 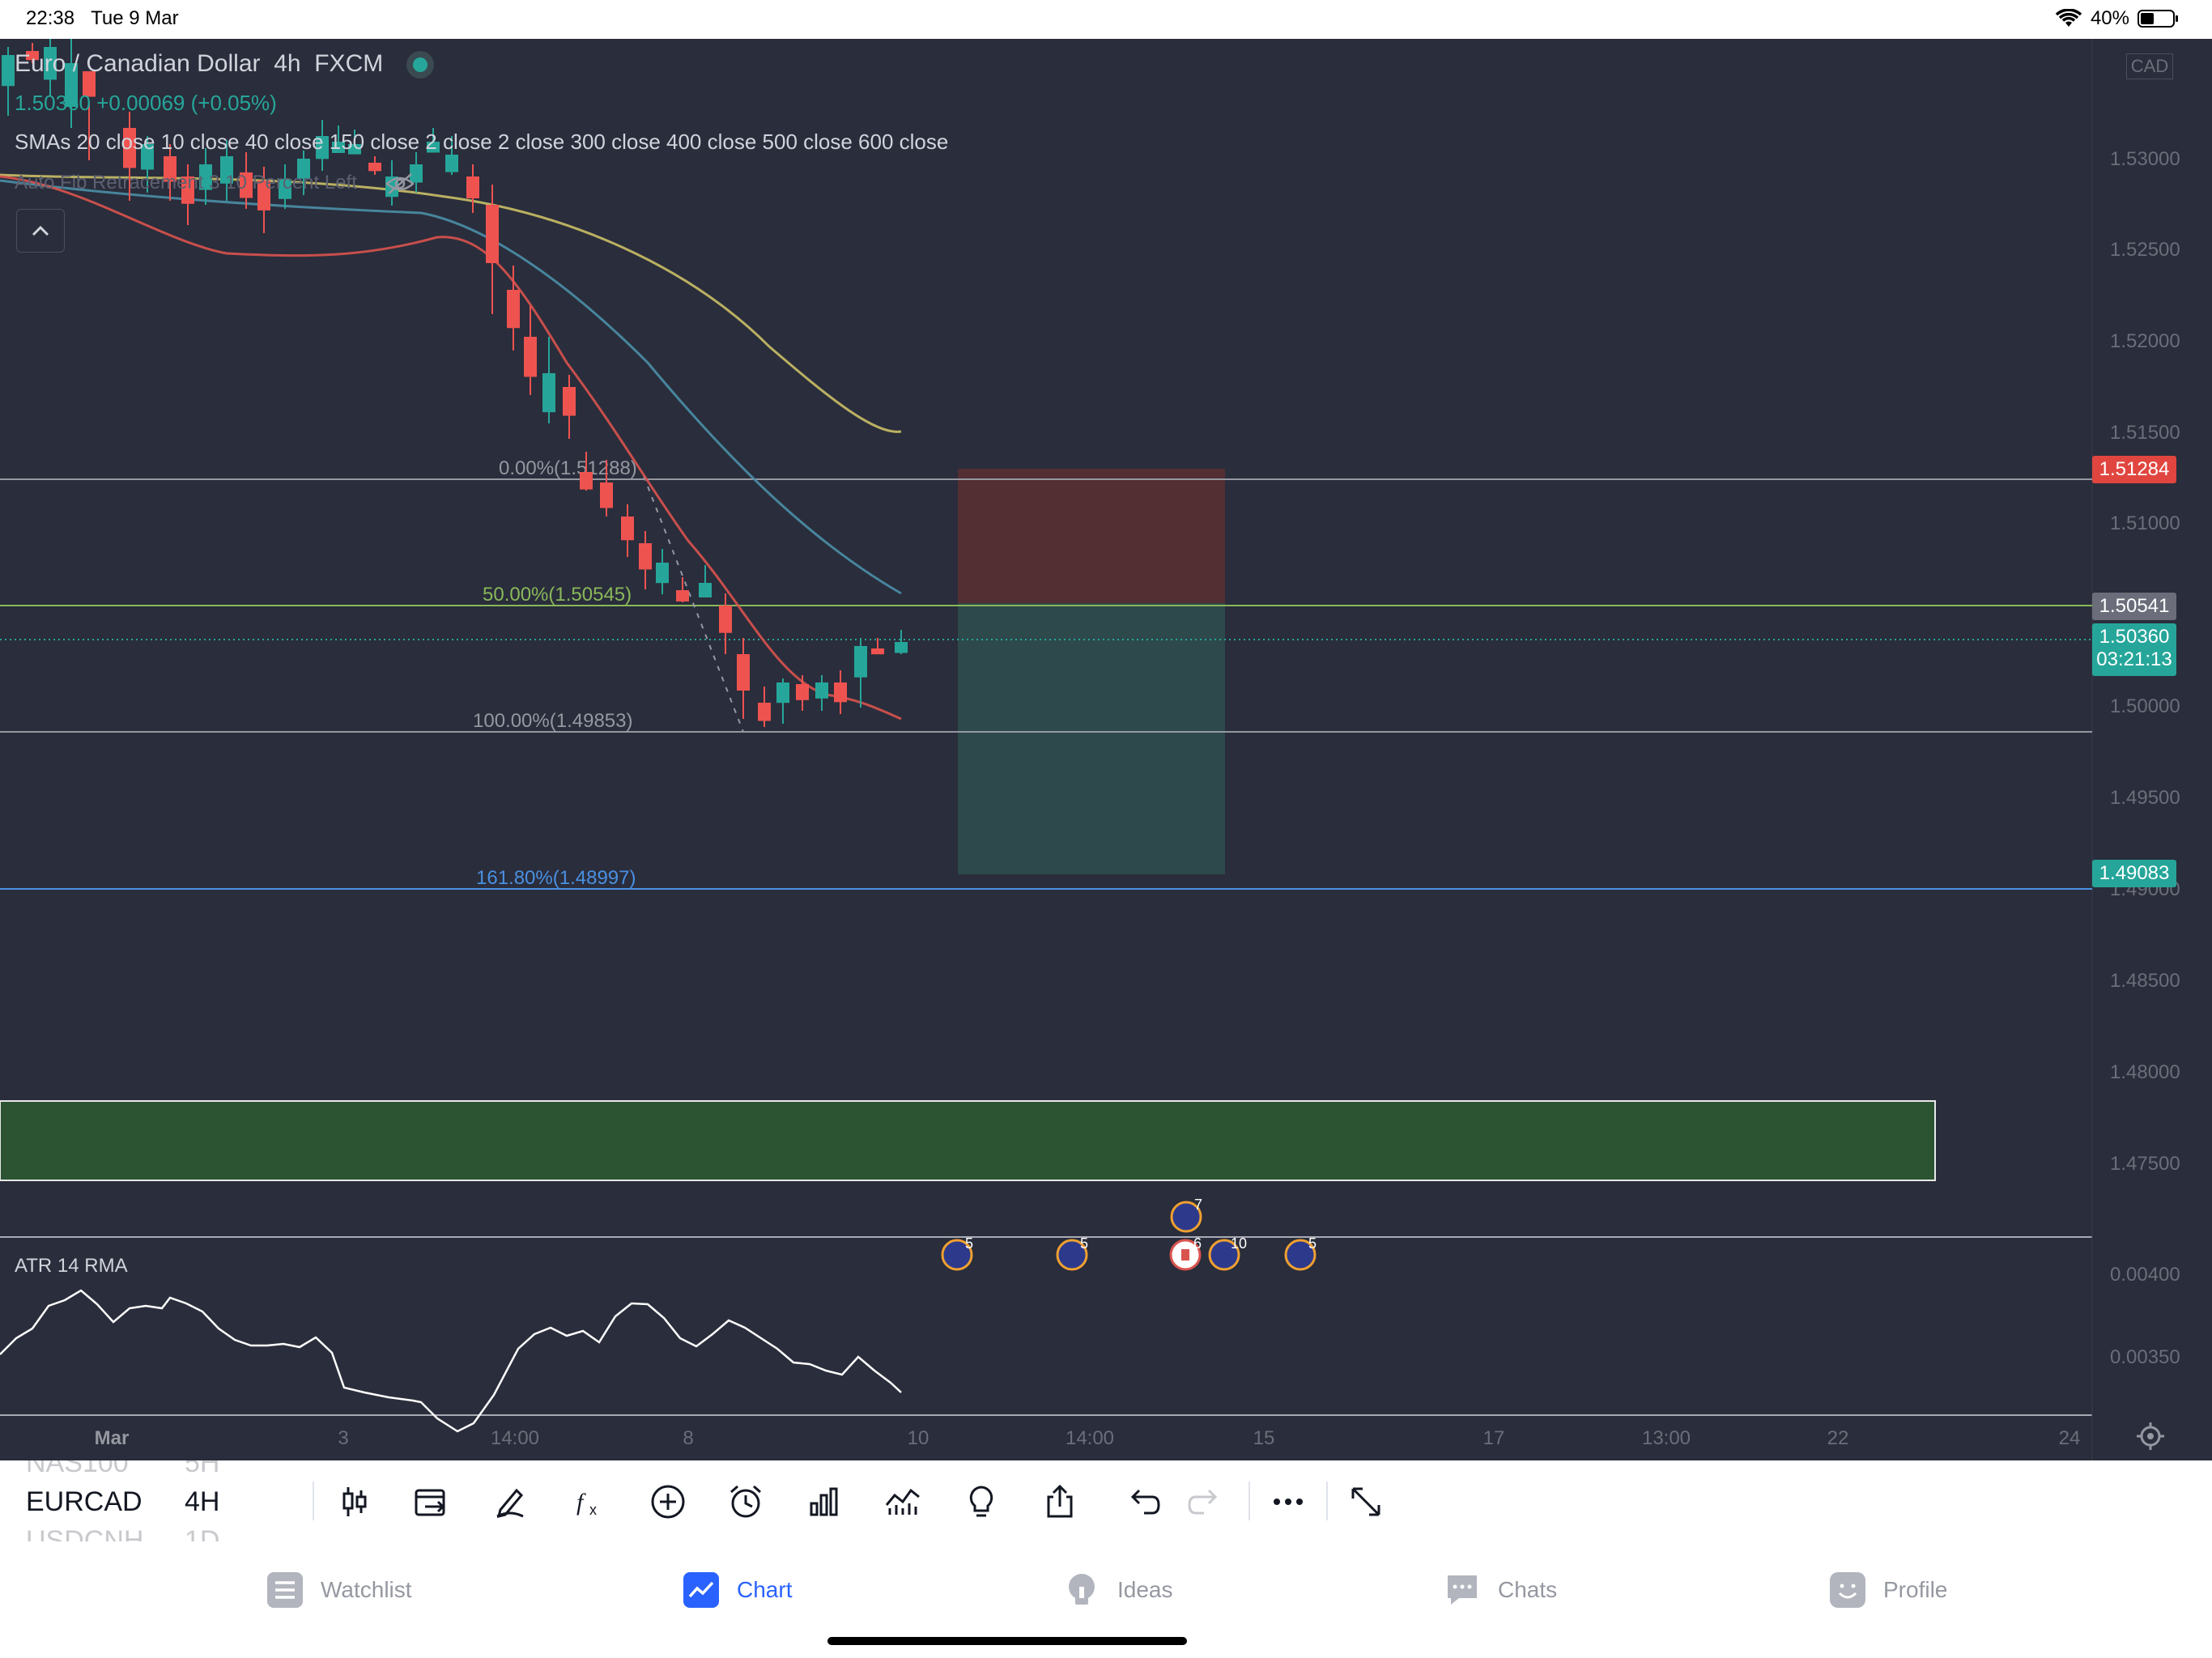 What do you see at coordinates (1129, 1234) in the screenshot?
I see `economic-events: 7 5 5 6 10 5` at bounding box center [1129, 1234].